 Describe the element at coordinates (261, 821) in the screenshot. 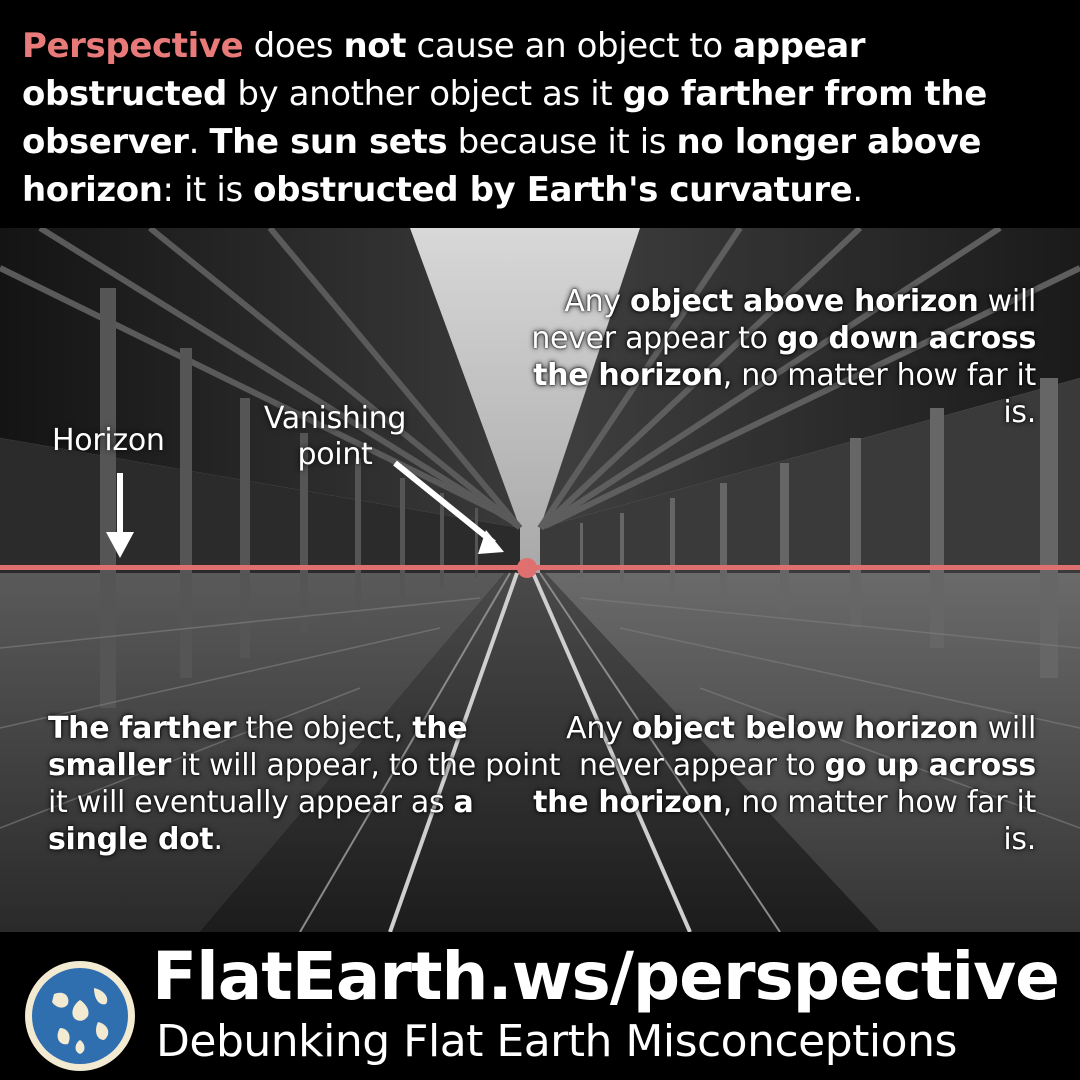

I see `text-run: a single dot` at that location.